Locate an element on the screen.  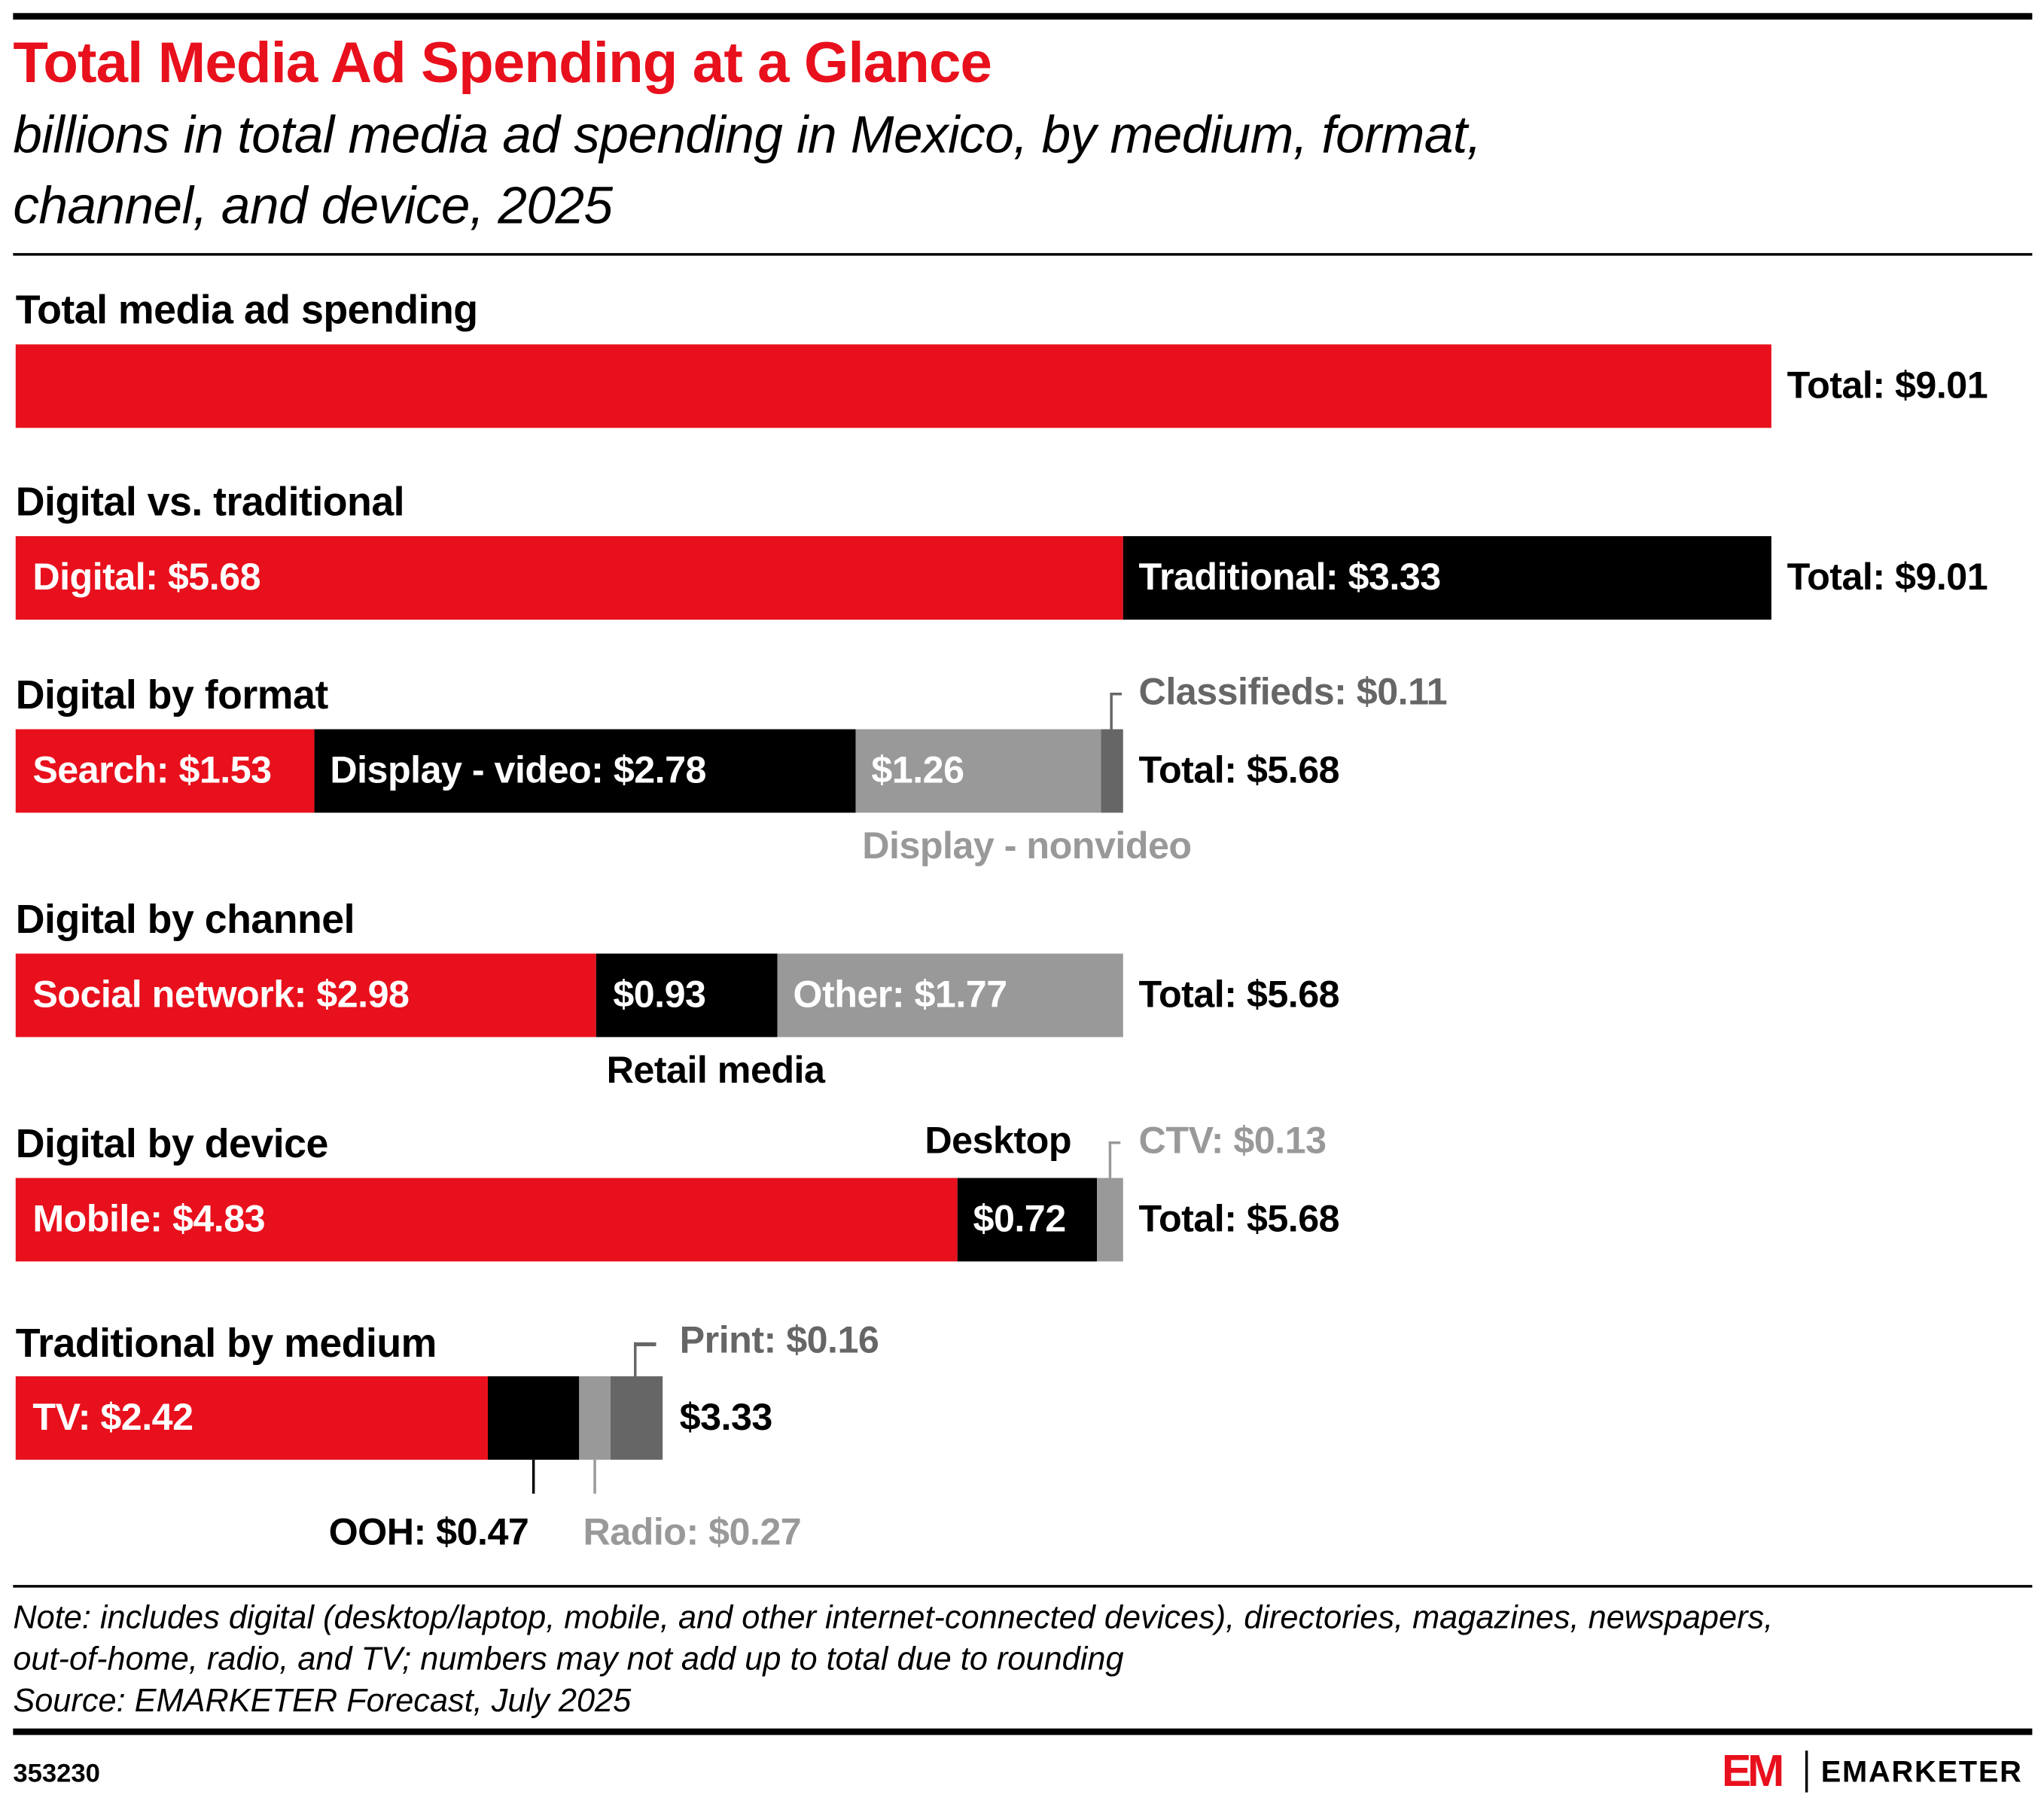
data-label-desktop: $0.72 is located at coordinates (1020, 1220).